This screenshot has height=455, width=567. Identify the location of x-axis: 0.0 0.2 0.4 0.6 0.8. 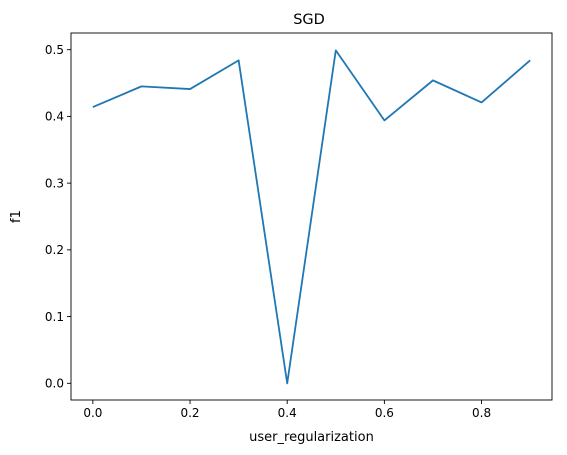
(287, 410).